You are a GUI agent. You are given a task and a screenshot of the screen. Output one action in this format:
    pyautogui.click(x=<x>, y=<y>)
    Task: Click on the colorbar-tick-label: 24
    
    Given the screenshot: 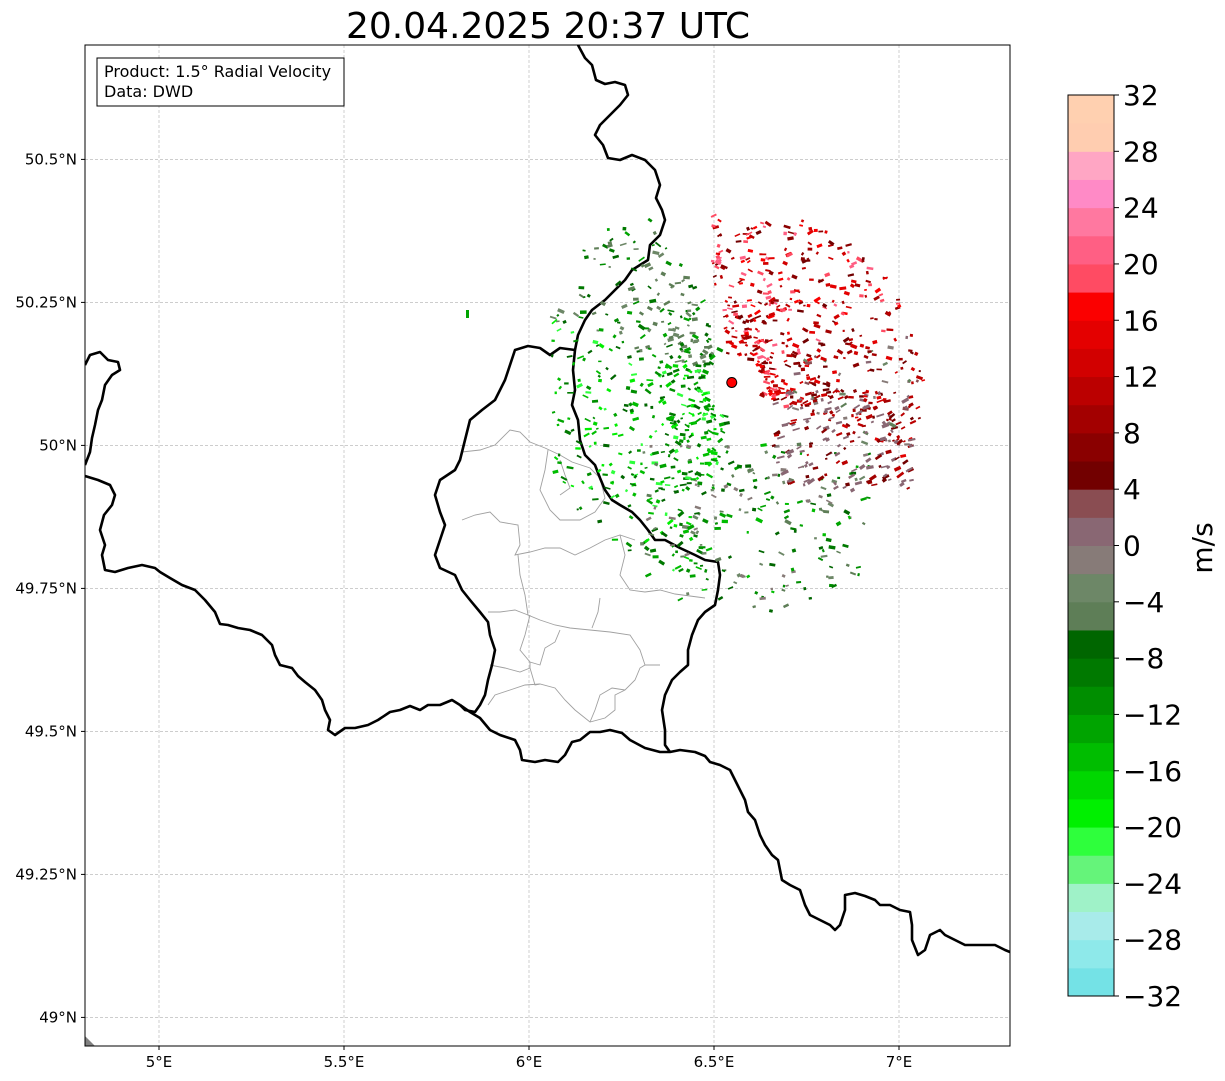 What is the action you would take?
    pyautogui.click(x=1141, y=208)
    